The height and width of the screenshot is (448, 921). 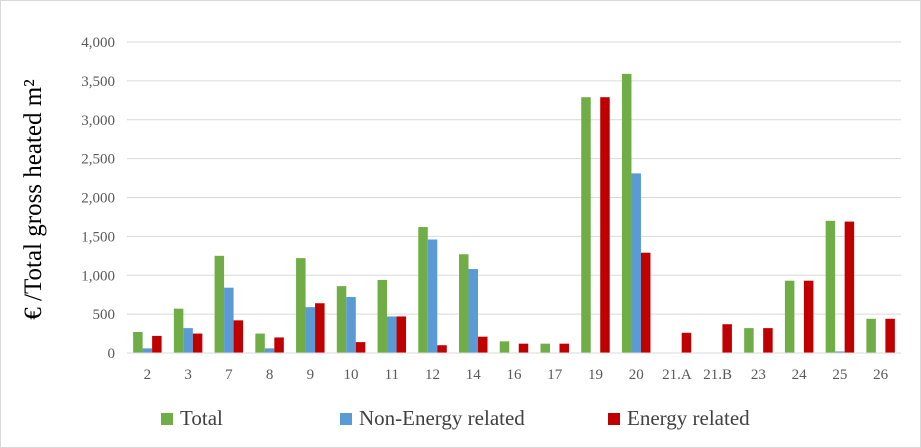 What do you see at coordinates (442, 418) in the screenshot?
I see `legend-label-1: Non-Energy related` at bounding box center [442, 418].